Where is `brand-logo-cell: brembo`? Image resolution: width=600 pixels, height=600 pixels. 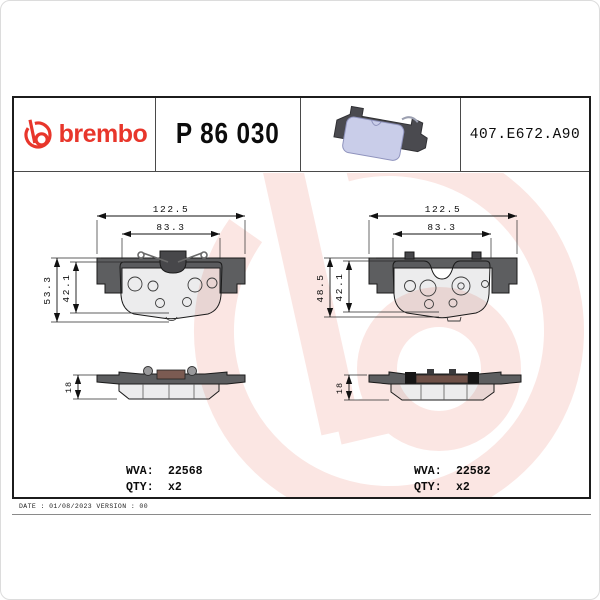 brand-logo-cell: brembo is located at coordinates (85, 134).